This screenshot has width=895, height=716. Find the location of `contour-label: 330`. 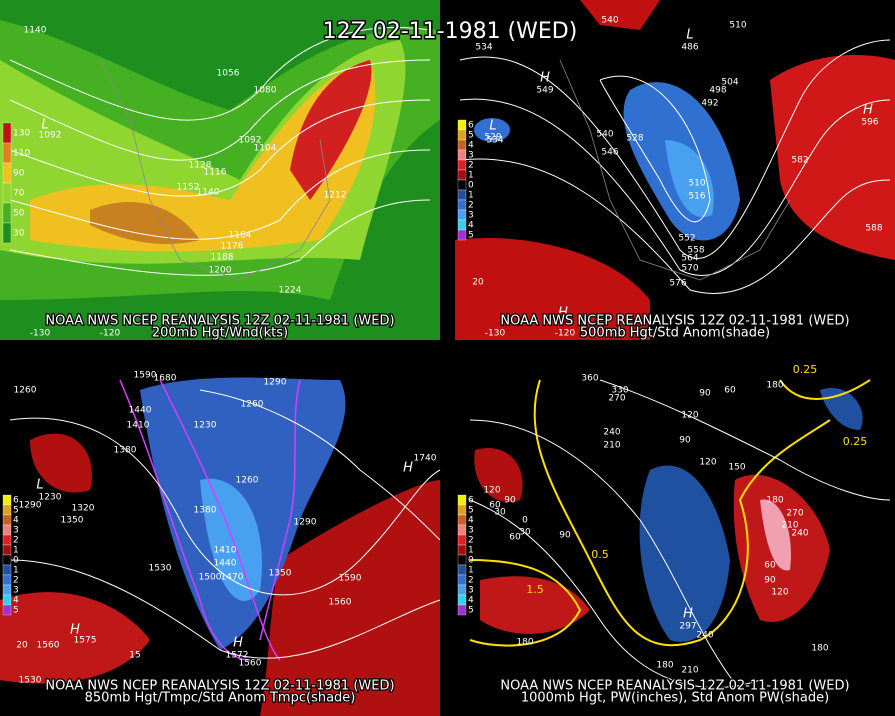

contour-label: 330 is located at coordinates (619, 391).